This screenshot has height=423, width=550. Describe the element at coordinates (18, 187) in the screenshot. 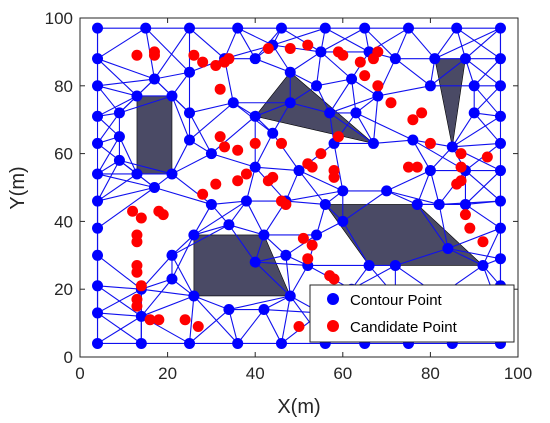

I see `y-axis-label: Y(m)` at that location.